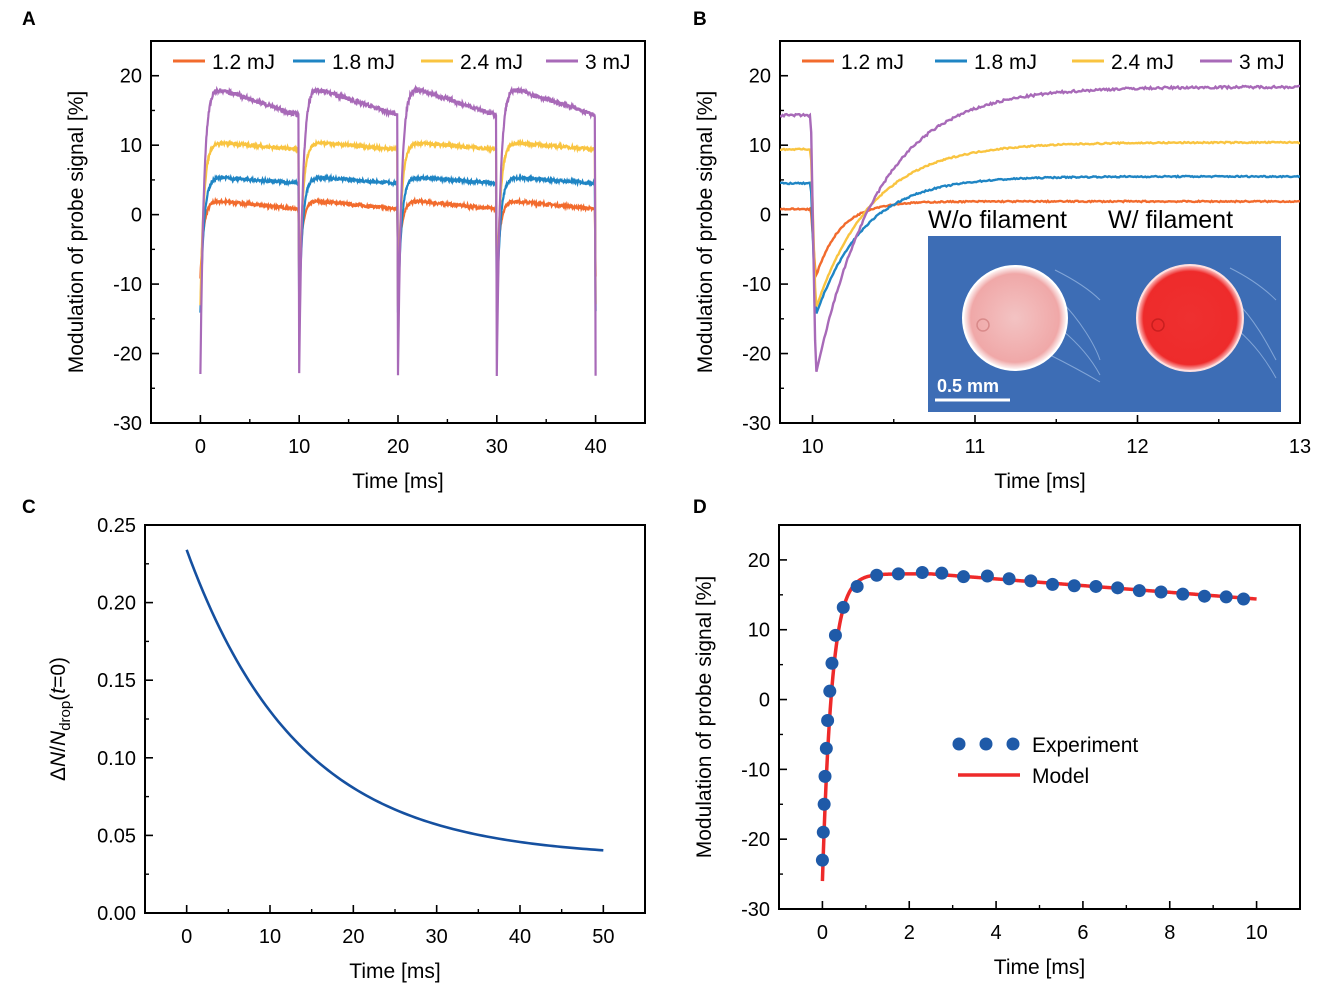 This screenshot has width=1321, height=1003. Describe the element at coordinates (395, 719) in the screenshot. I see `plot-frame` at that location.